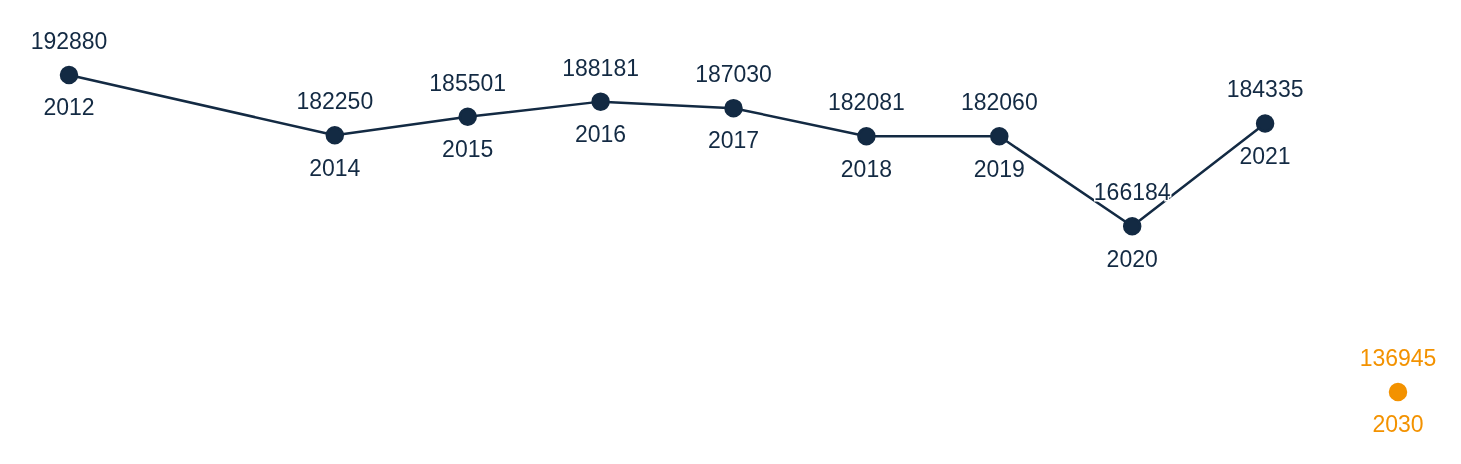 Image resolution: width=1461 pixels, height=464 pixels. I want to click on x-tick-label: 2017, so click(733, 140).